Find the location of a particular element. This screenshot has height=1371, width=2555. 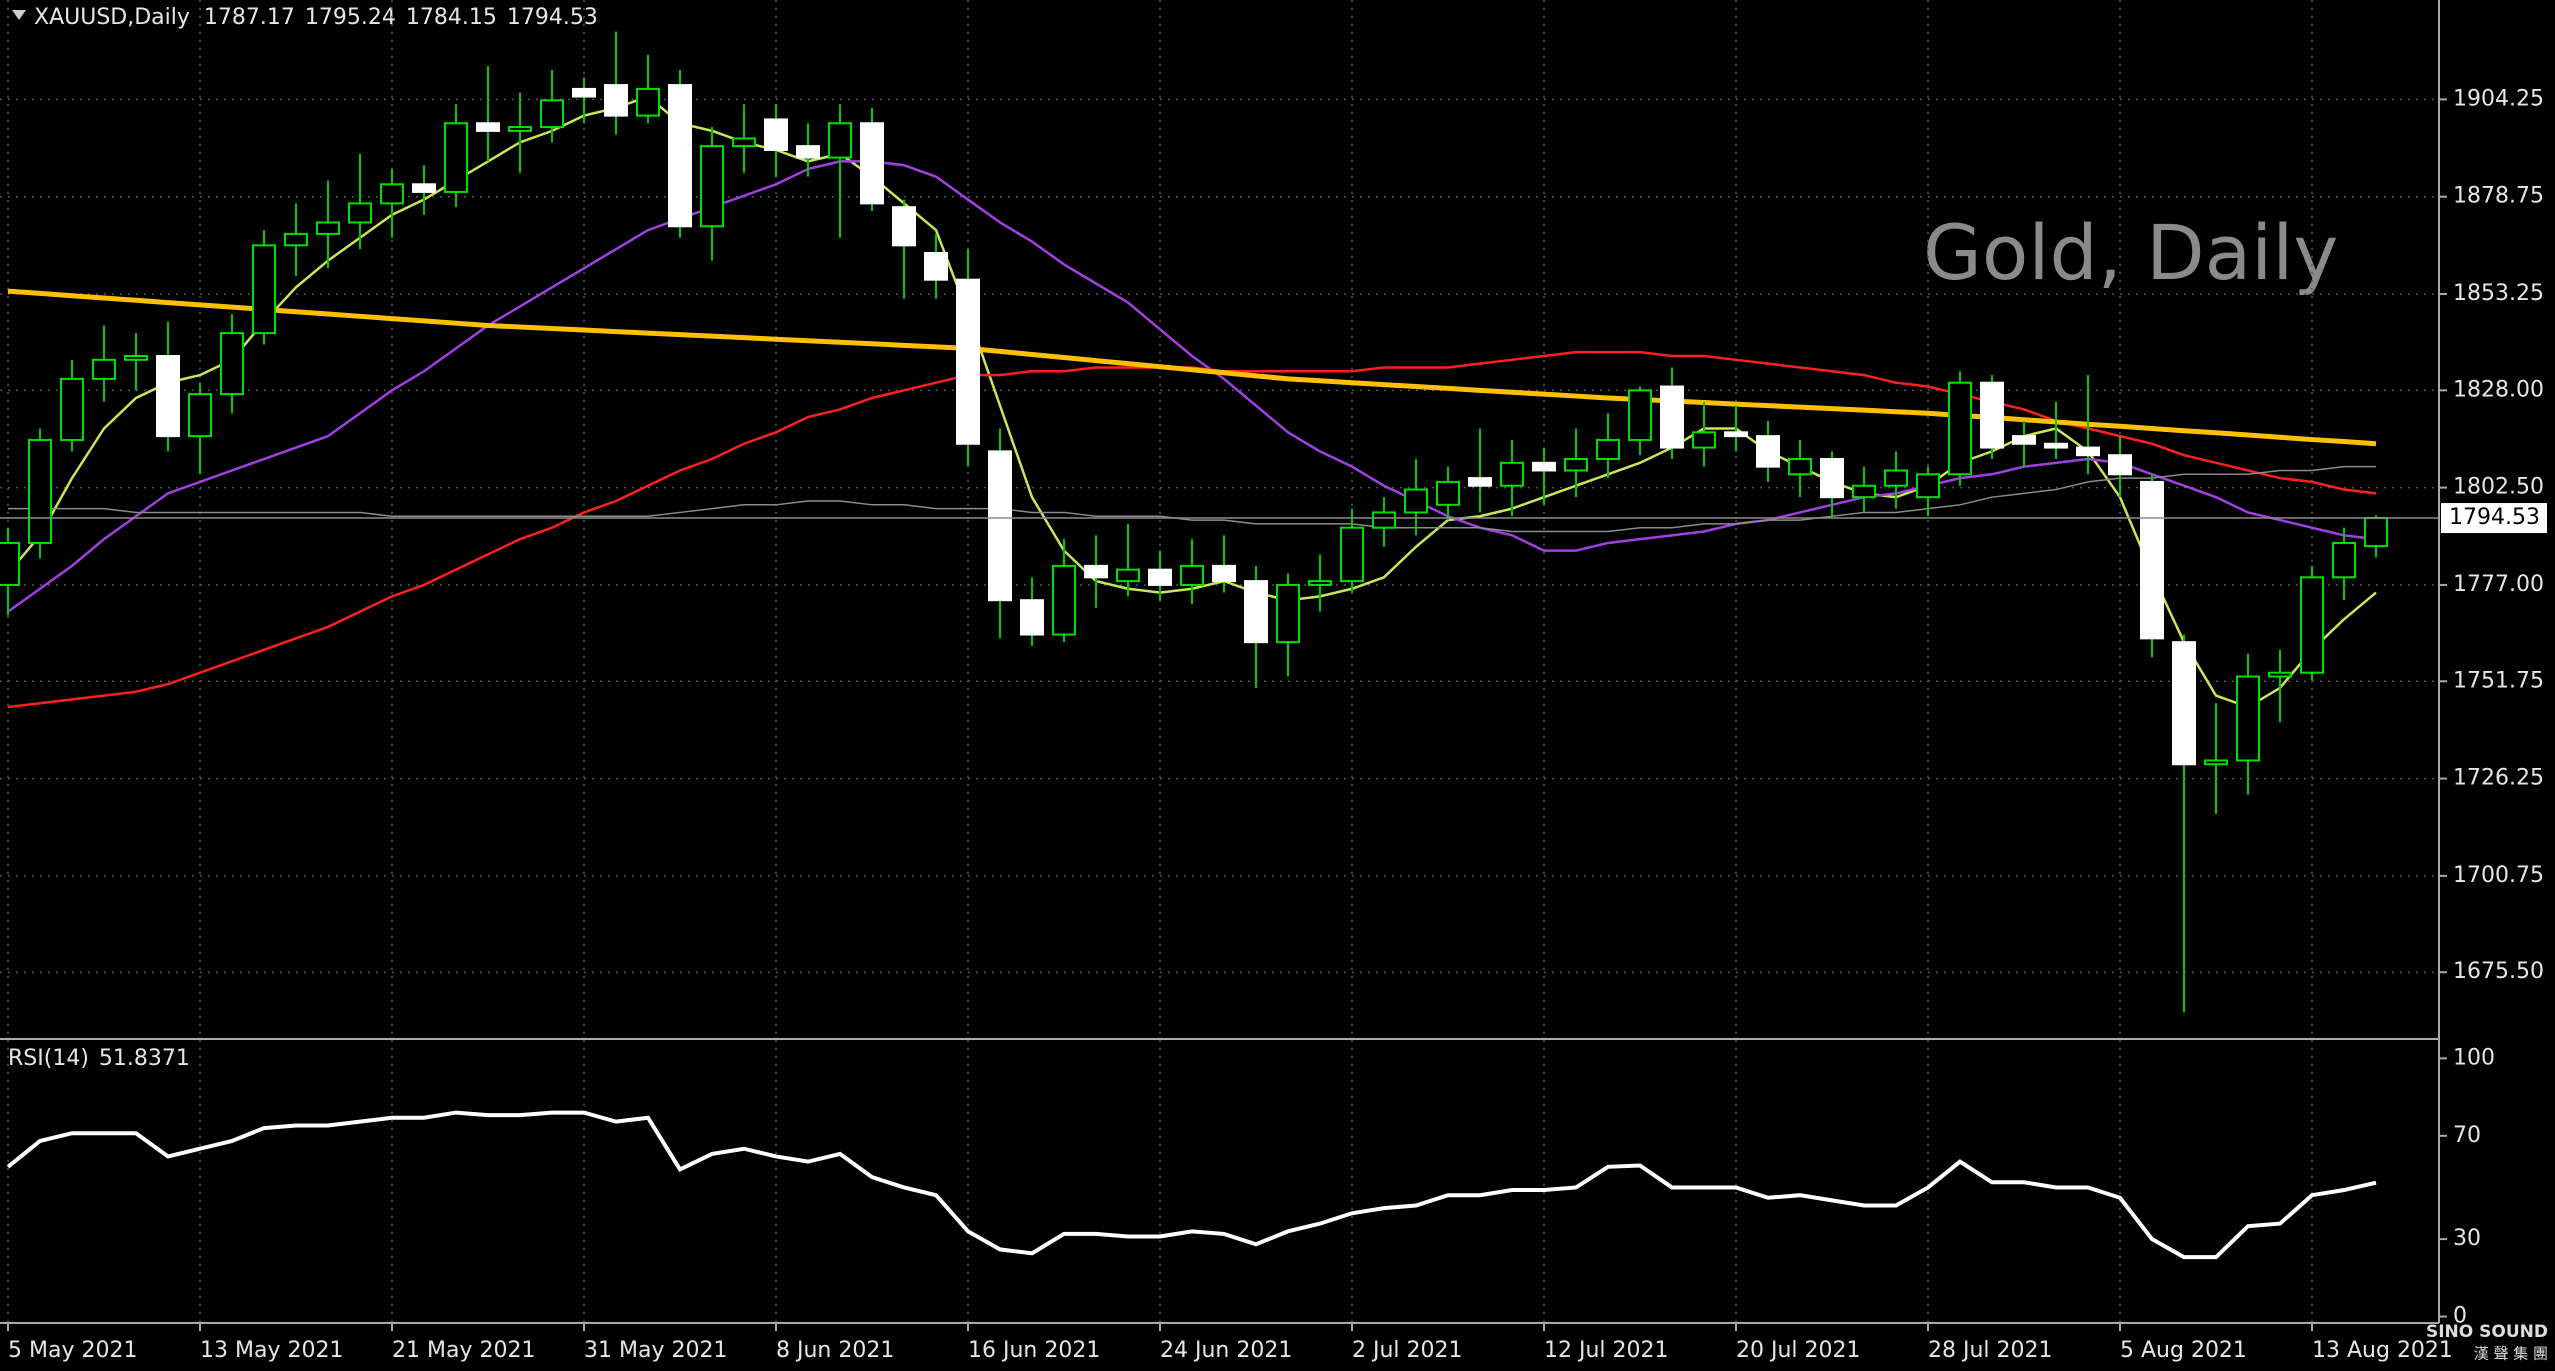

y-tick-label: 1751.75 is located at coordinates (2498, 680).